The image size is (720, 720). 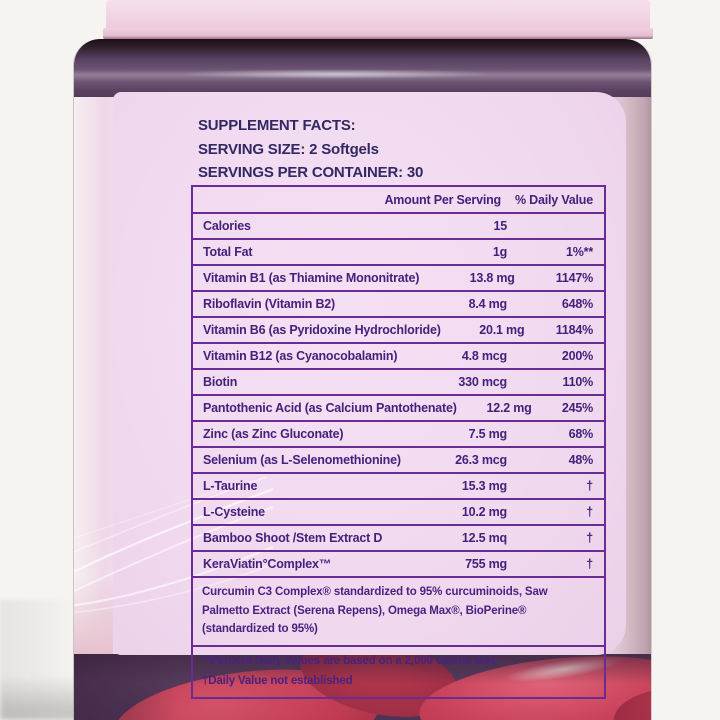 What do you see at coordinates (577, 356) in the screenshot?
I see `nutrient-daily-value: 200%` at bounding box center [577, 356].